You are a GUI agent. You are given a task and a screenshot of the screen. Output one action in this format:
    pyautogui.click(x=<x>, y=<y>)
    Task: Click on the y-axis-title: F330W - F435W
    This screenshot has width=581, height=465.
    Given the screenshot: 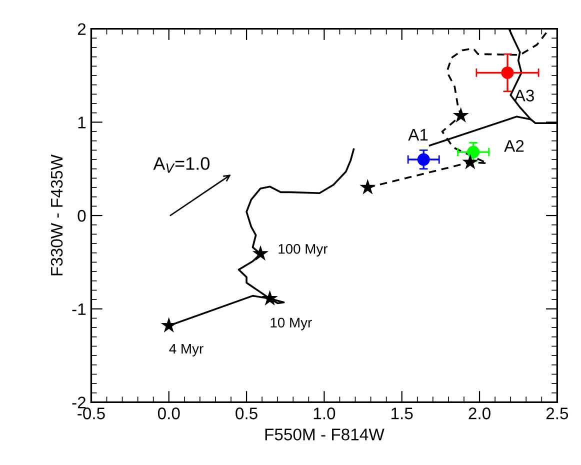 What is the action you would take?
    pyautogui.click(x=56, y=215)
    